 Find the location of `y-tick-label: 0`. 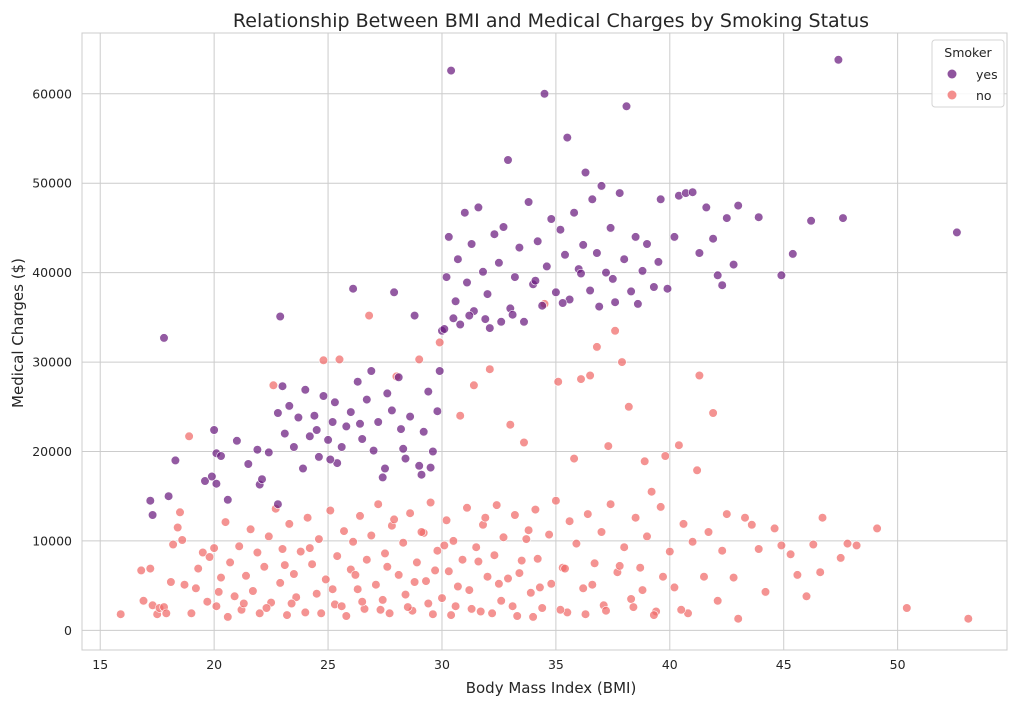

y-tick-label: 0 is located at coordinates (68, 630).